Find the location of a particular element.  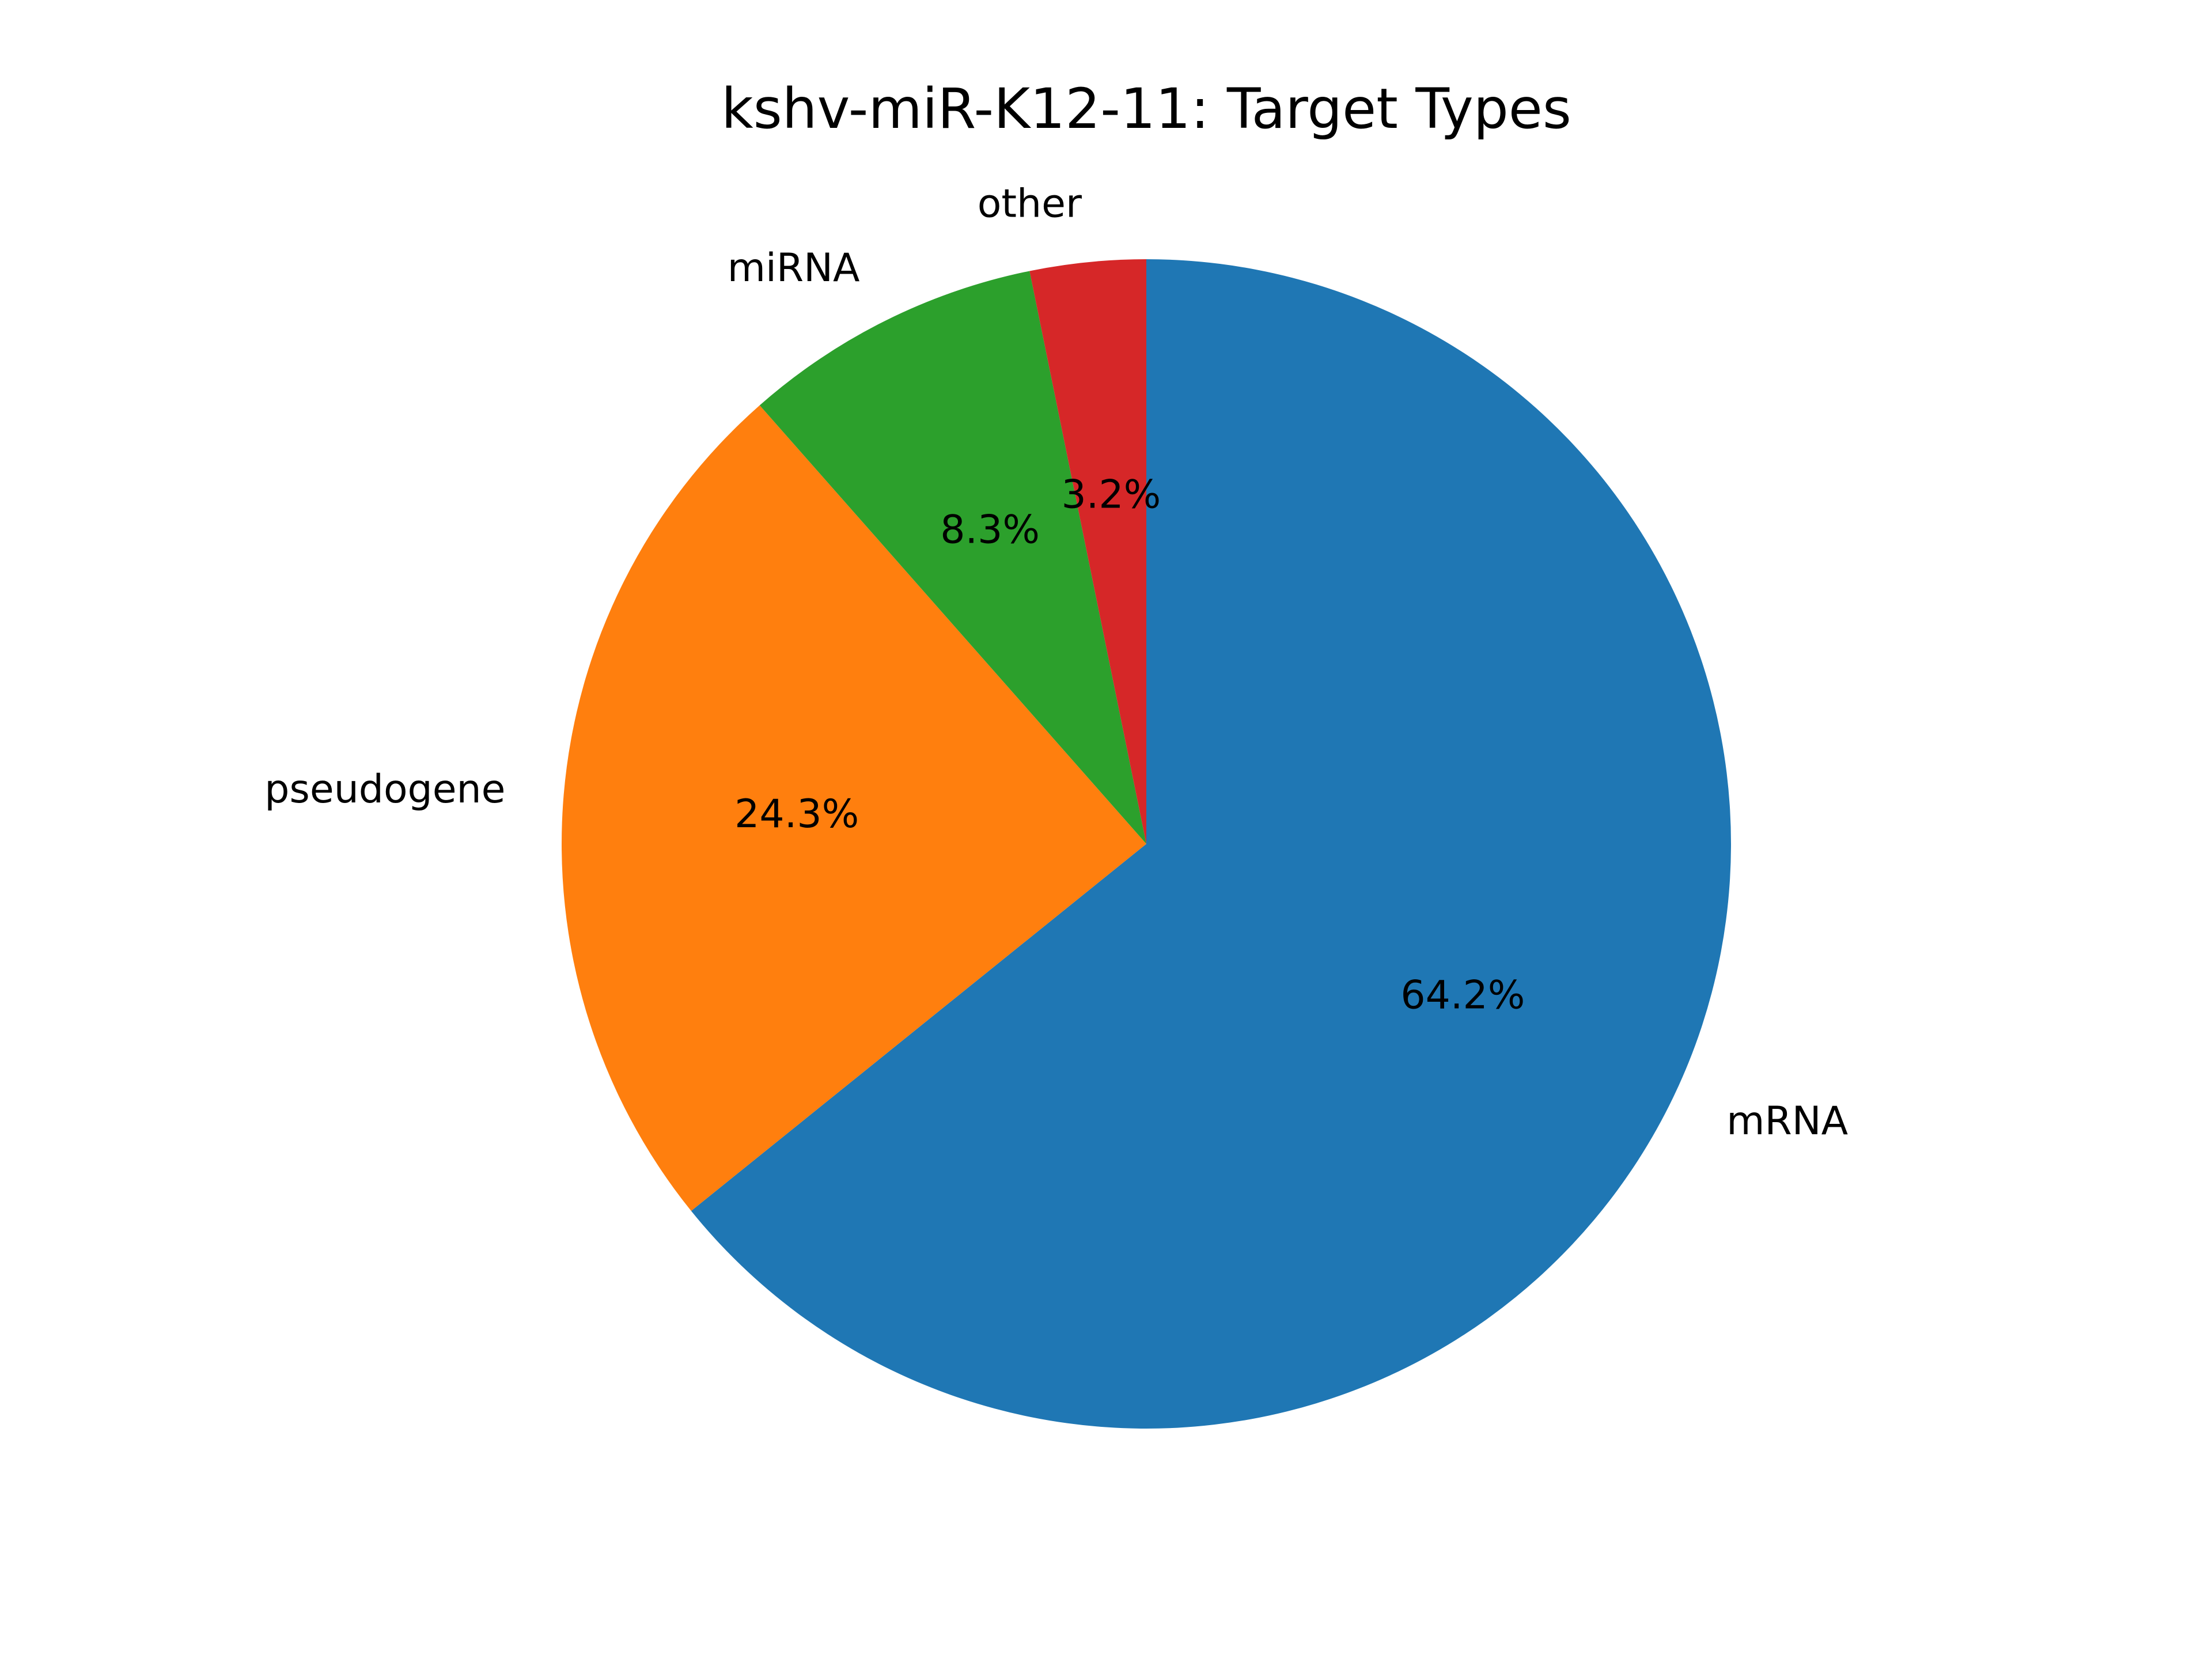

chart-title: kshv-miR-K12-11: Target Types is located at coordinates (1146, 109).